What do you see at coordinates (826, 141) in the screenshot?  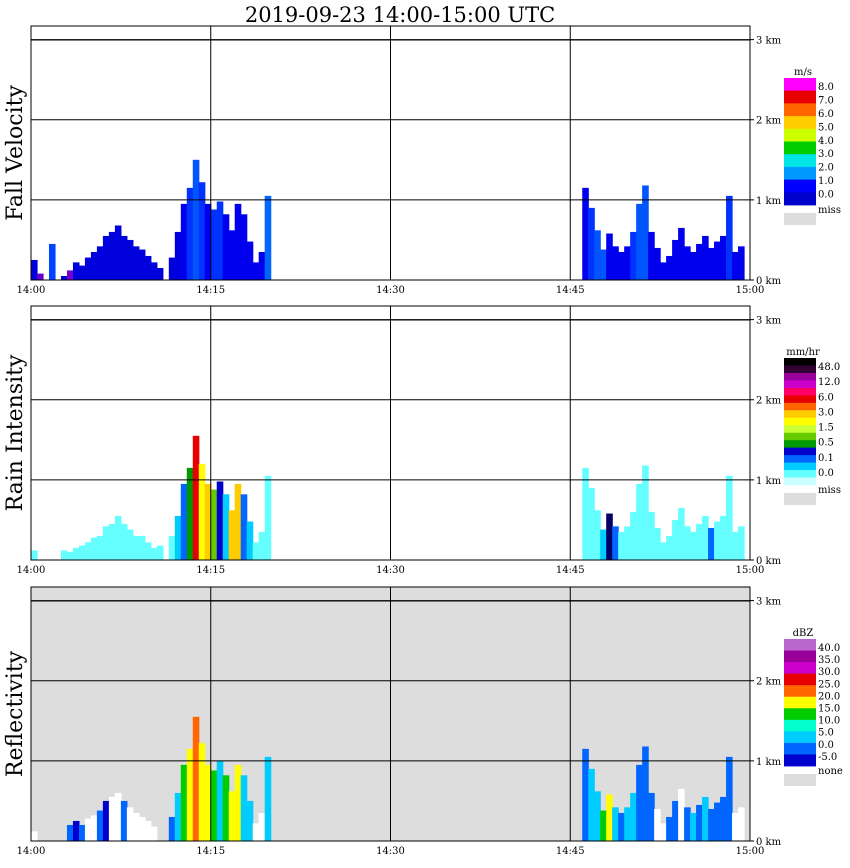 I see `colorbar-label: 4.0` at bounding box center [826, 141].